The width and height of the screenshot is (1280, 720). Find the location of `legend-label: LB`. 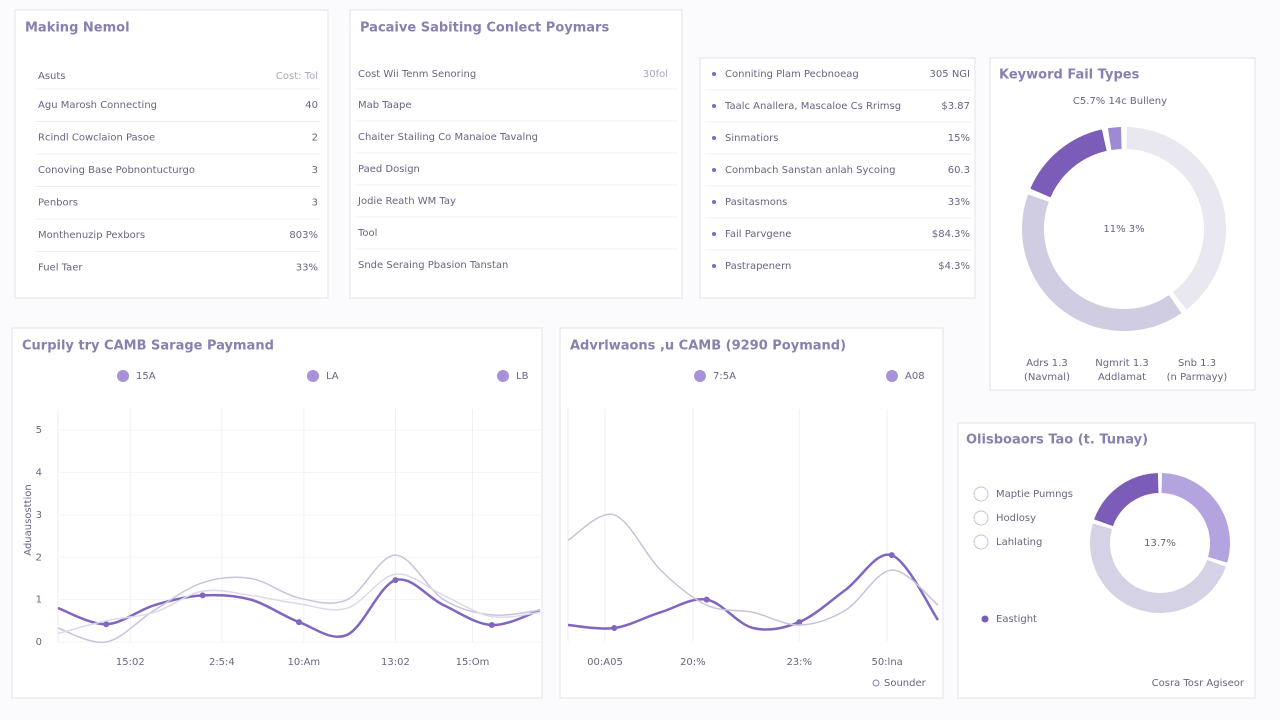

legend-label: LB is located at coordinates (522, 376).